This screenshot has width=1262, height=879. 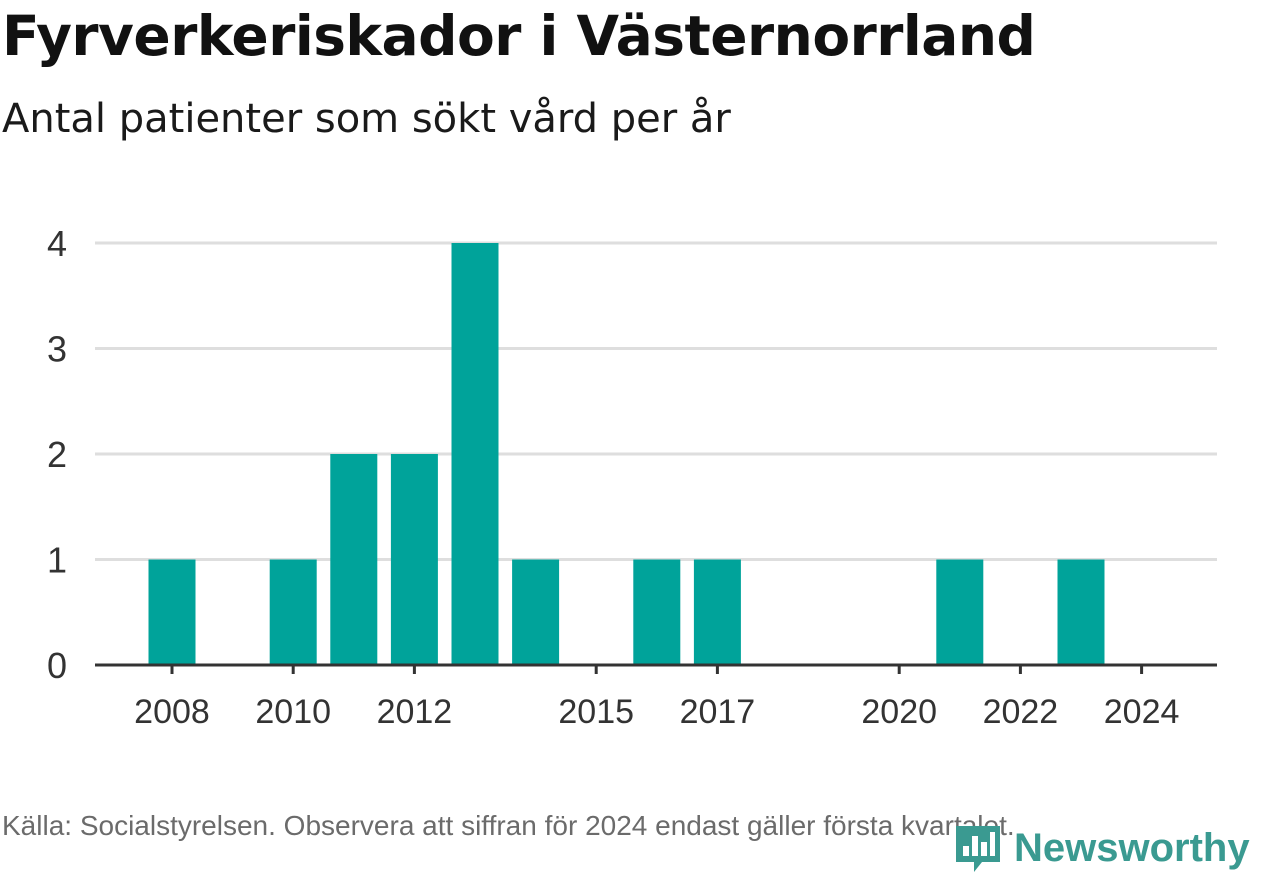 What do you see at coordinates (657, 612) in the screenshot?
I see `bar-2016` at bounding box center [657, 612].